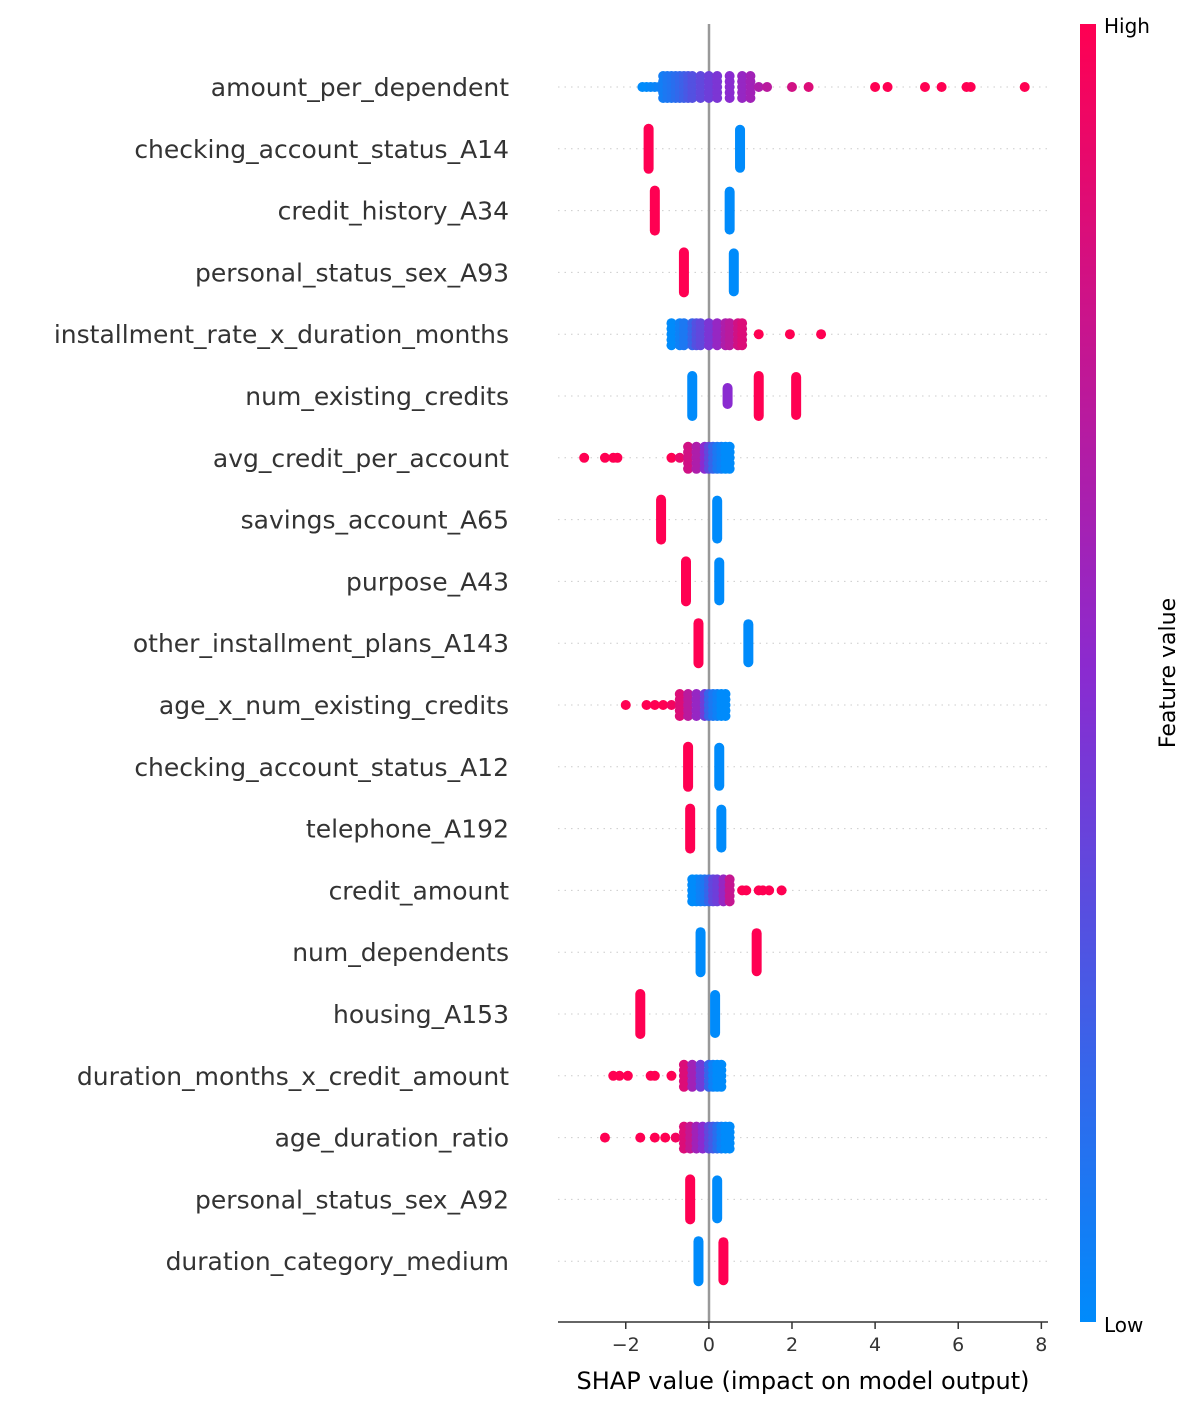  Describe the element at coordinates (293, 1076) in the screenshot. I see `feature-label: duration_months_x_credit_amount` at that location.